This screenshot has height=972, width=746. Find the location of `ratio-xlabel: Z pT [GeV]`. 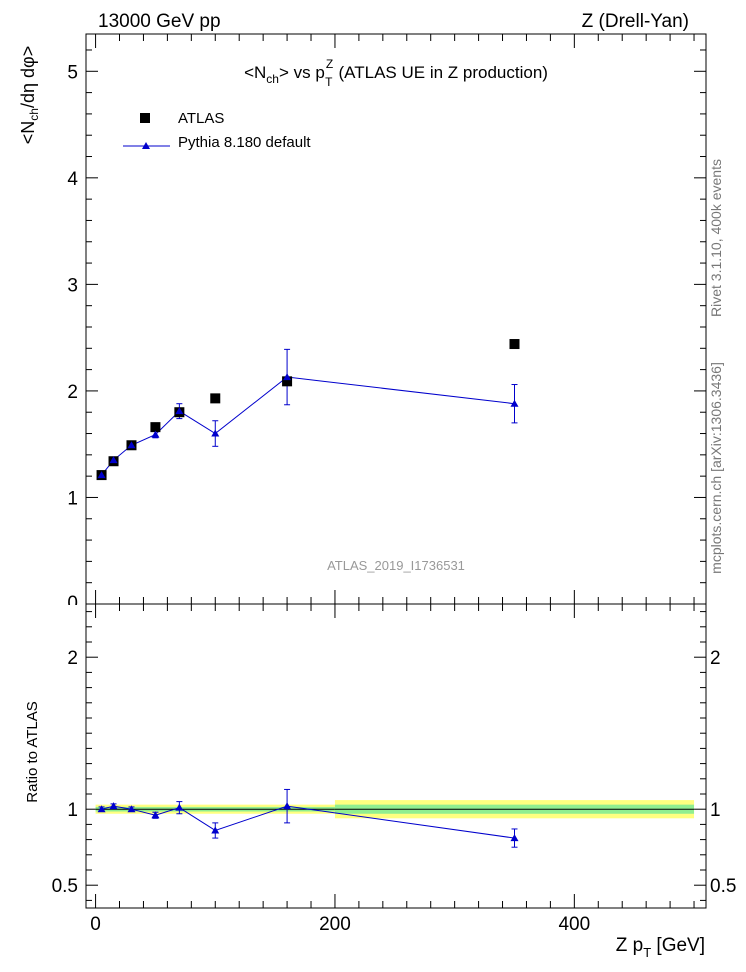

ratio-xlabel: Z pT [GeV] is located at coordinates (660, 947).